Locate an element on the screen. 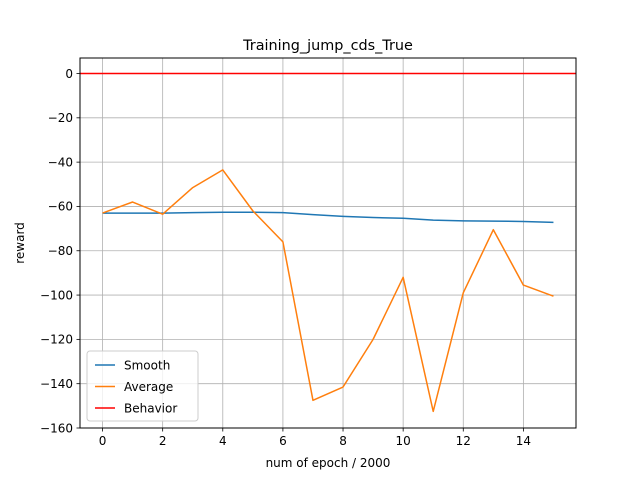 The width and height of the screenshot is (640, 480). x-tick-label: 2 is located at coordinates (163, 441).